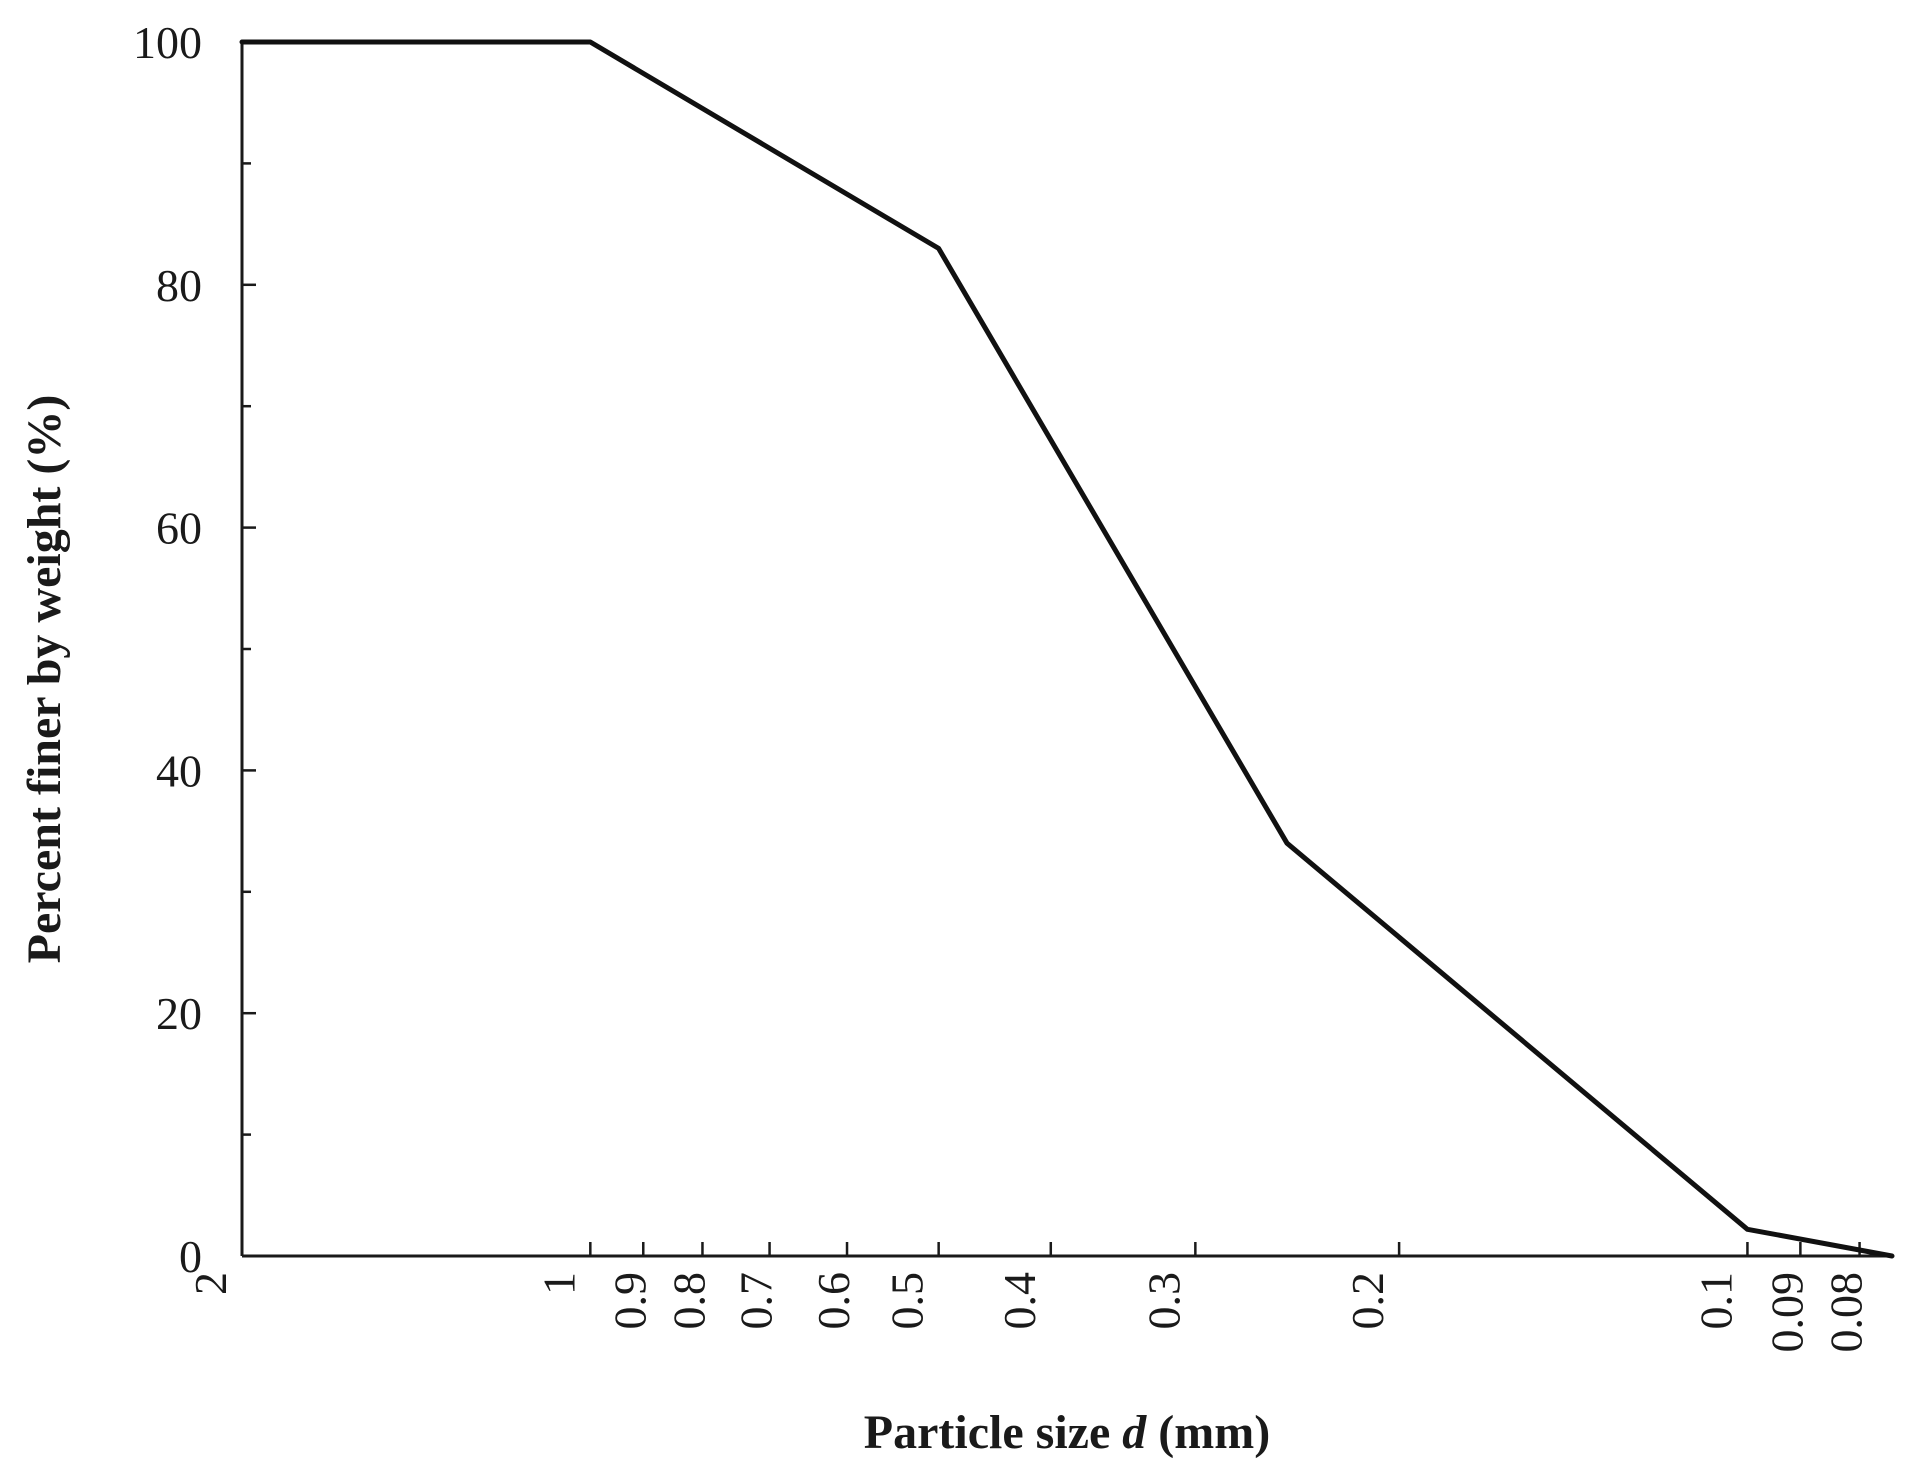 The height and width of the screenshot is (1472, 1908). What do you see at coordinates (194, 649) in the screenshot?
I see `y-axis-ticks: 0 20 40 60 80 100` at bounding box center [194, 649].